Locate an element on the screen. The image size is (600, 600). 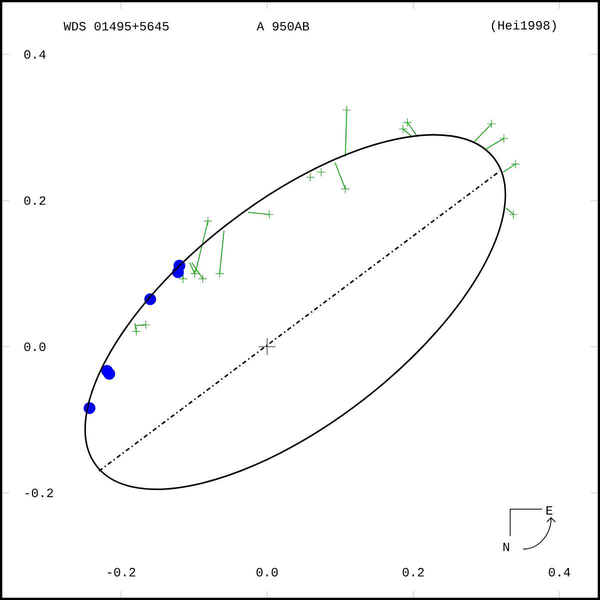
y-tick-label: 0.4 is located at coordinates (35, 54).